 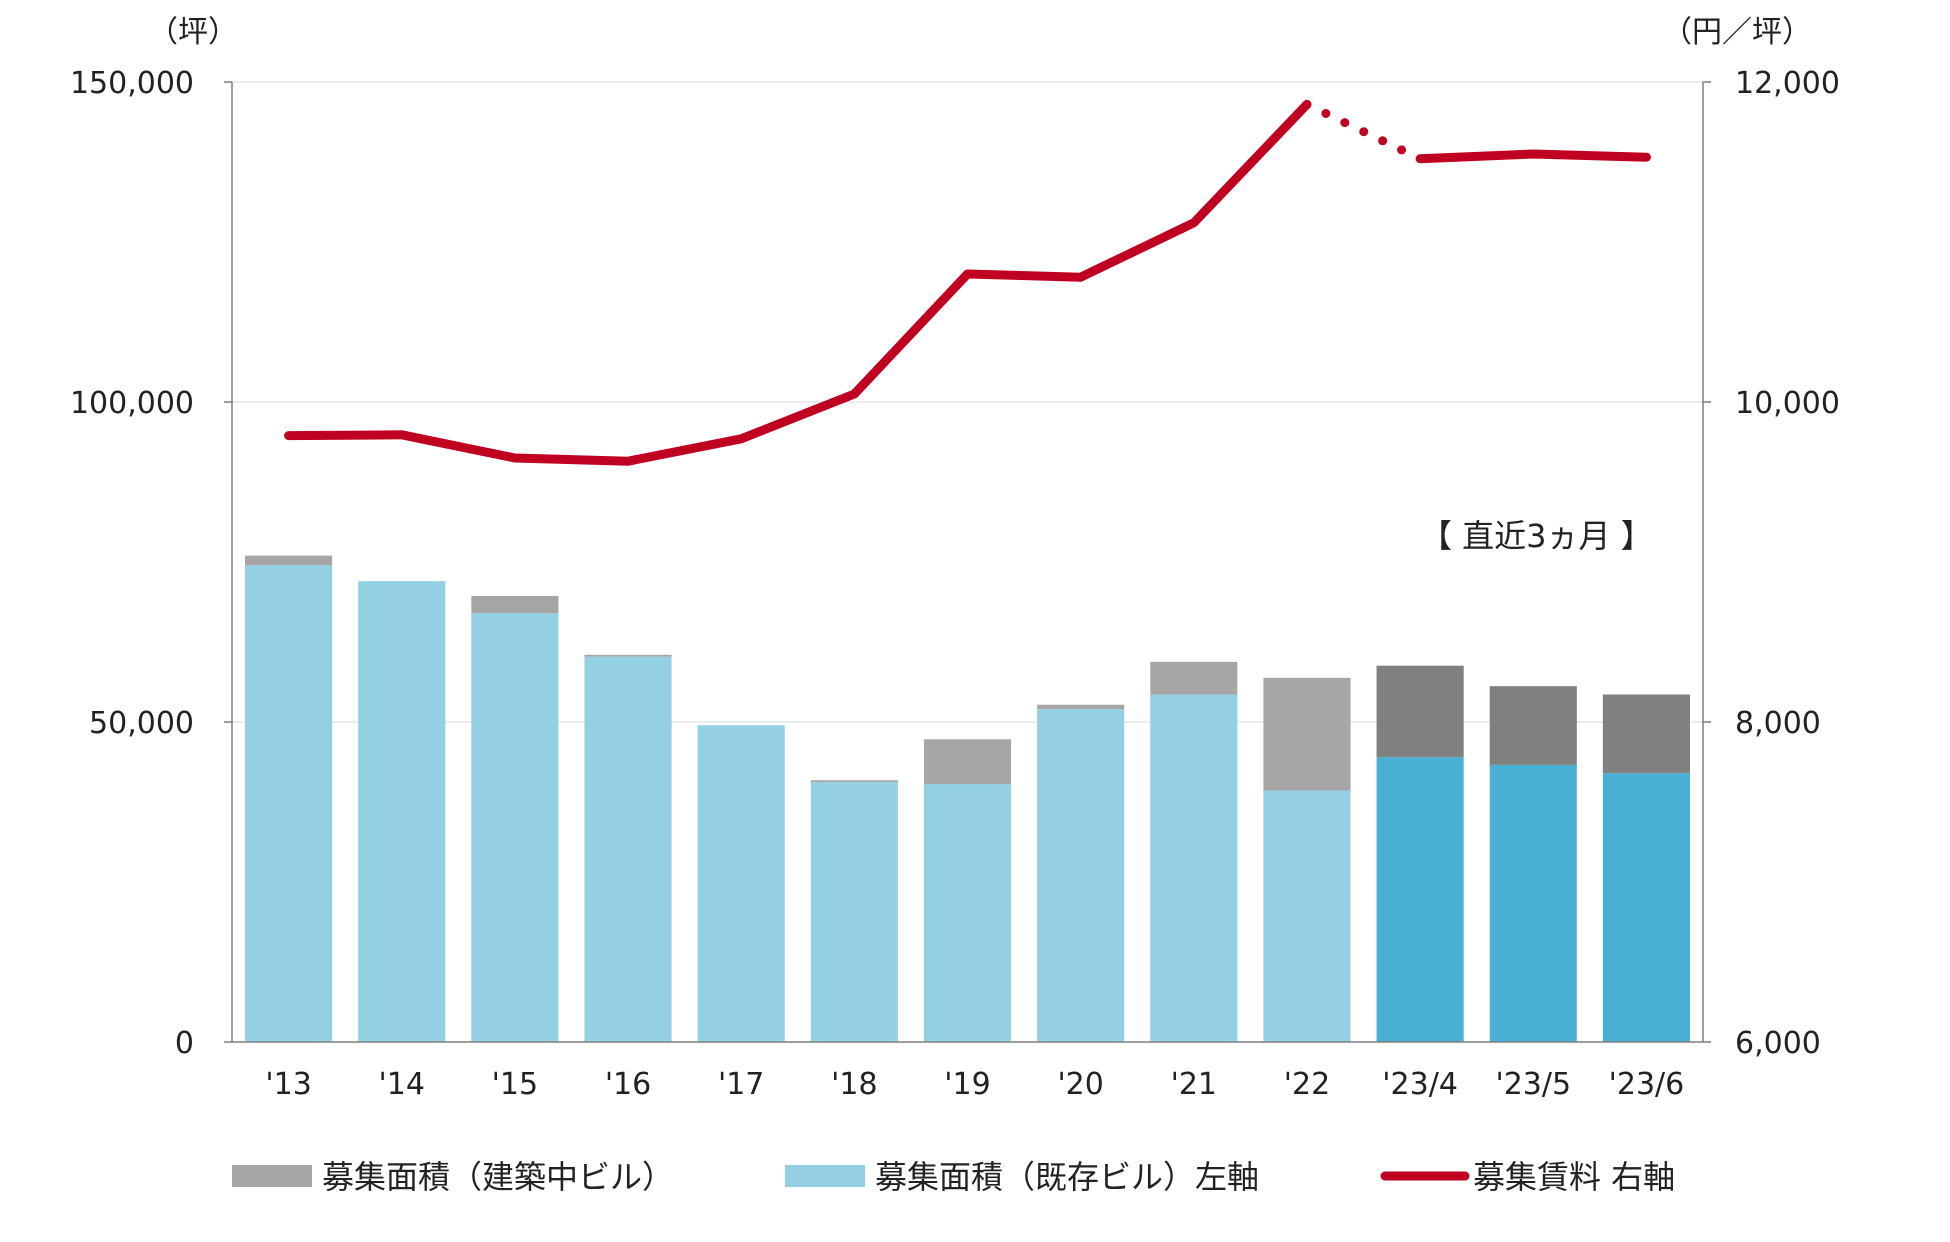 I want to click on x-tick-label: '23/6, so click(x=1647, y=1084).